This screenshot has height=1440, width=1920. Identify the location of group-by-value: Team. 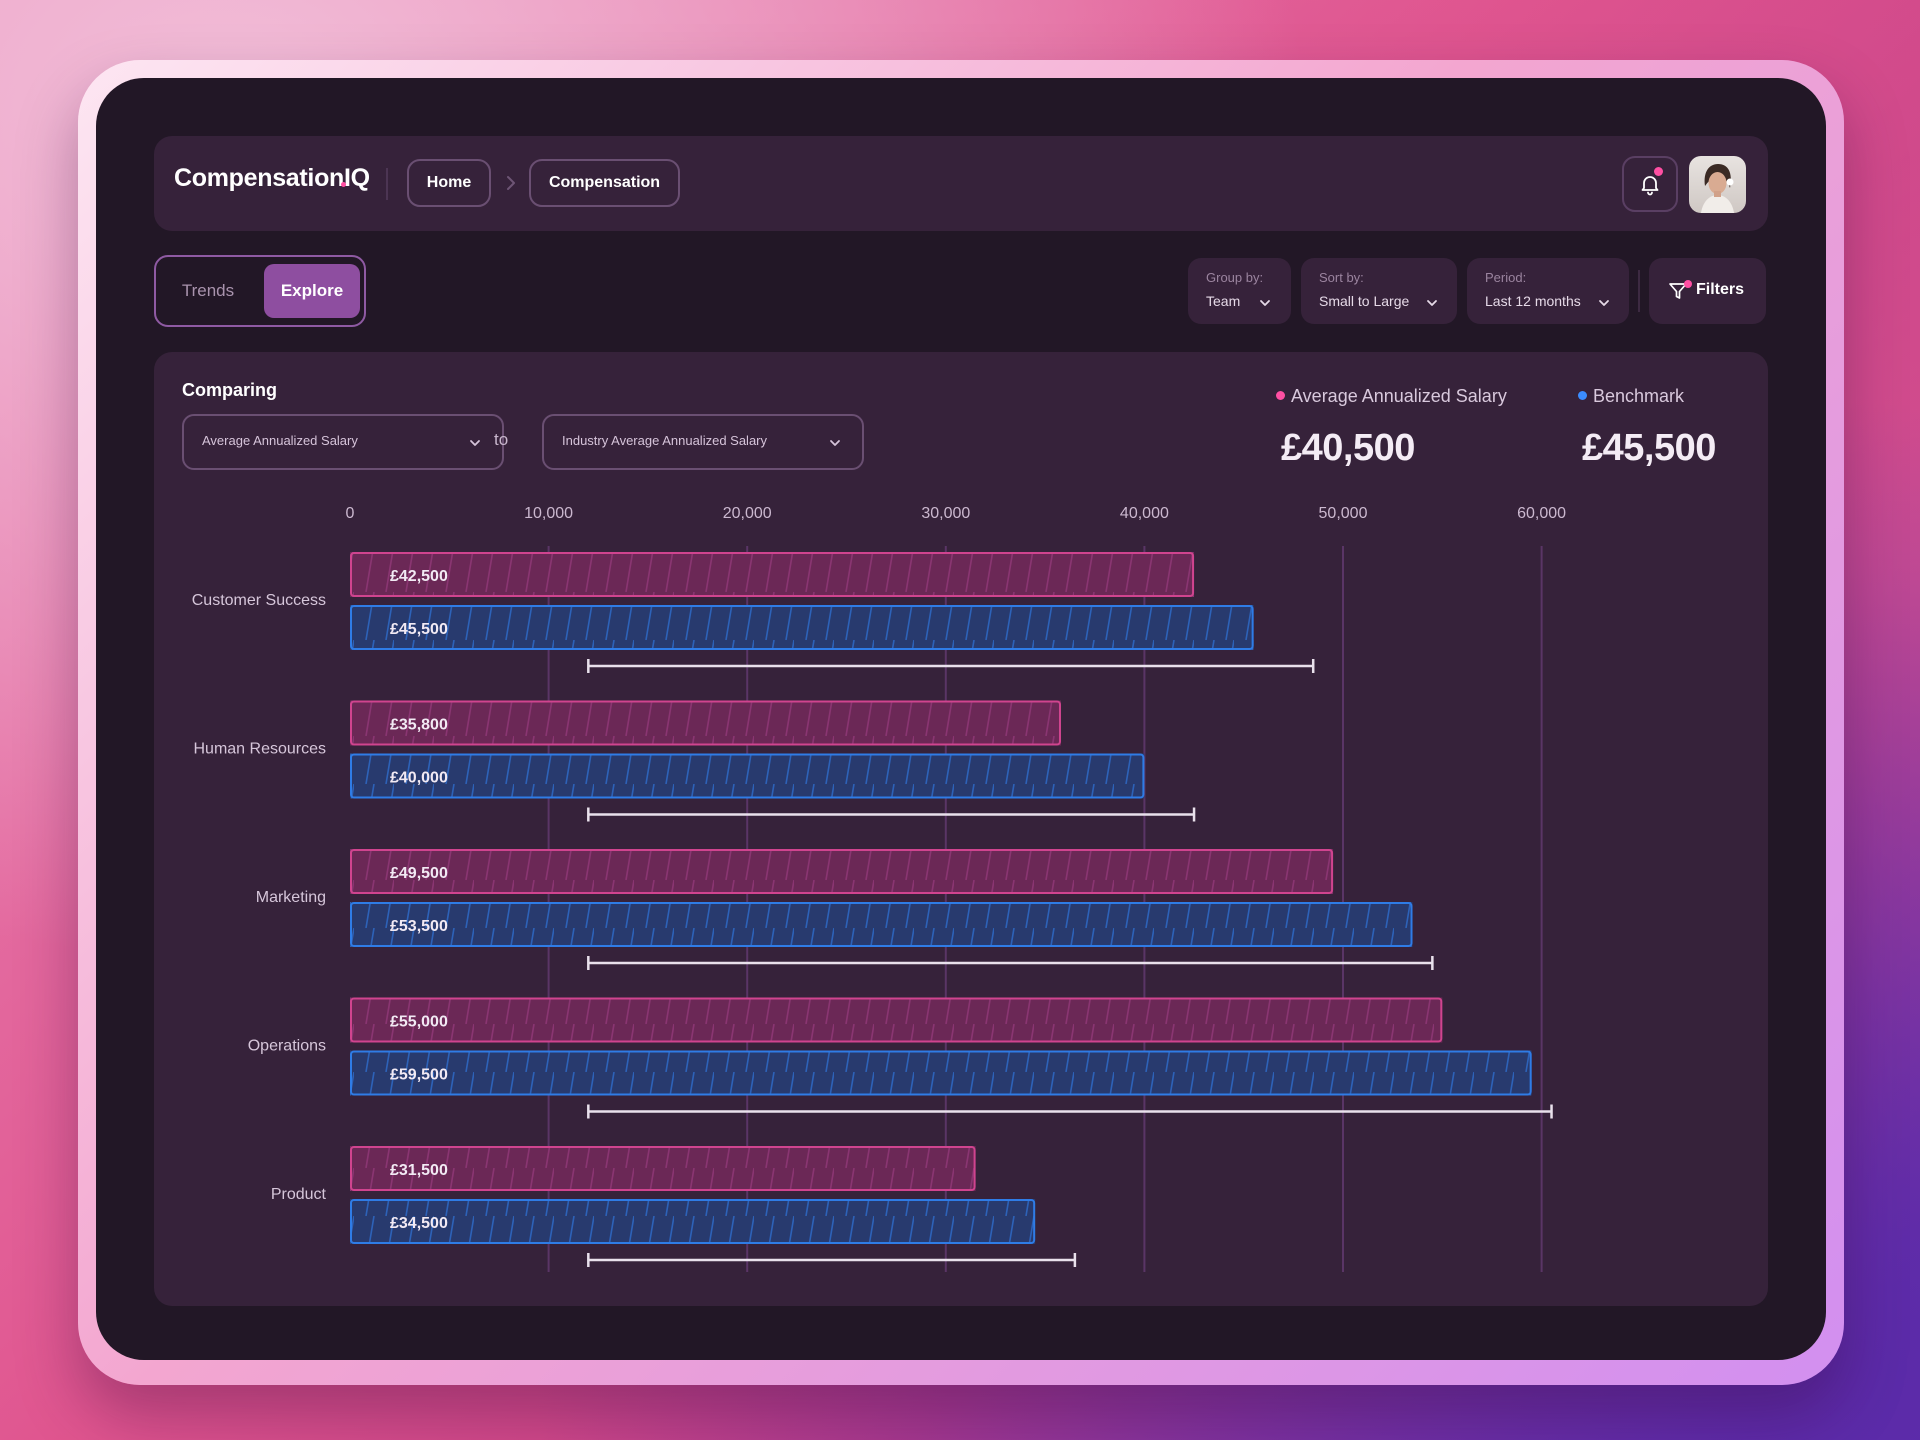
(1223, 301).